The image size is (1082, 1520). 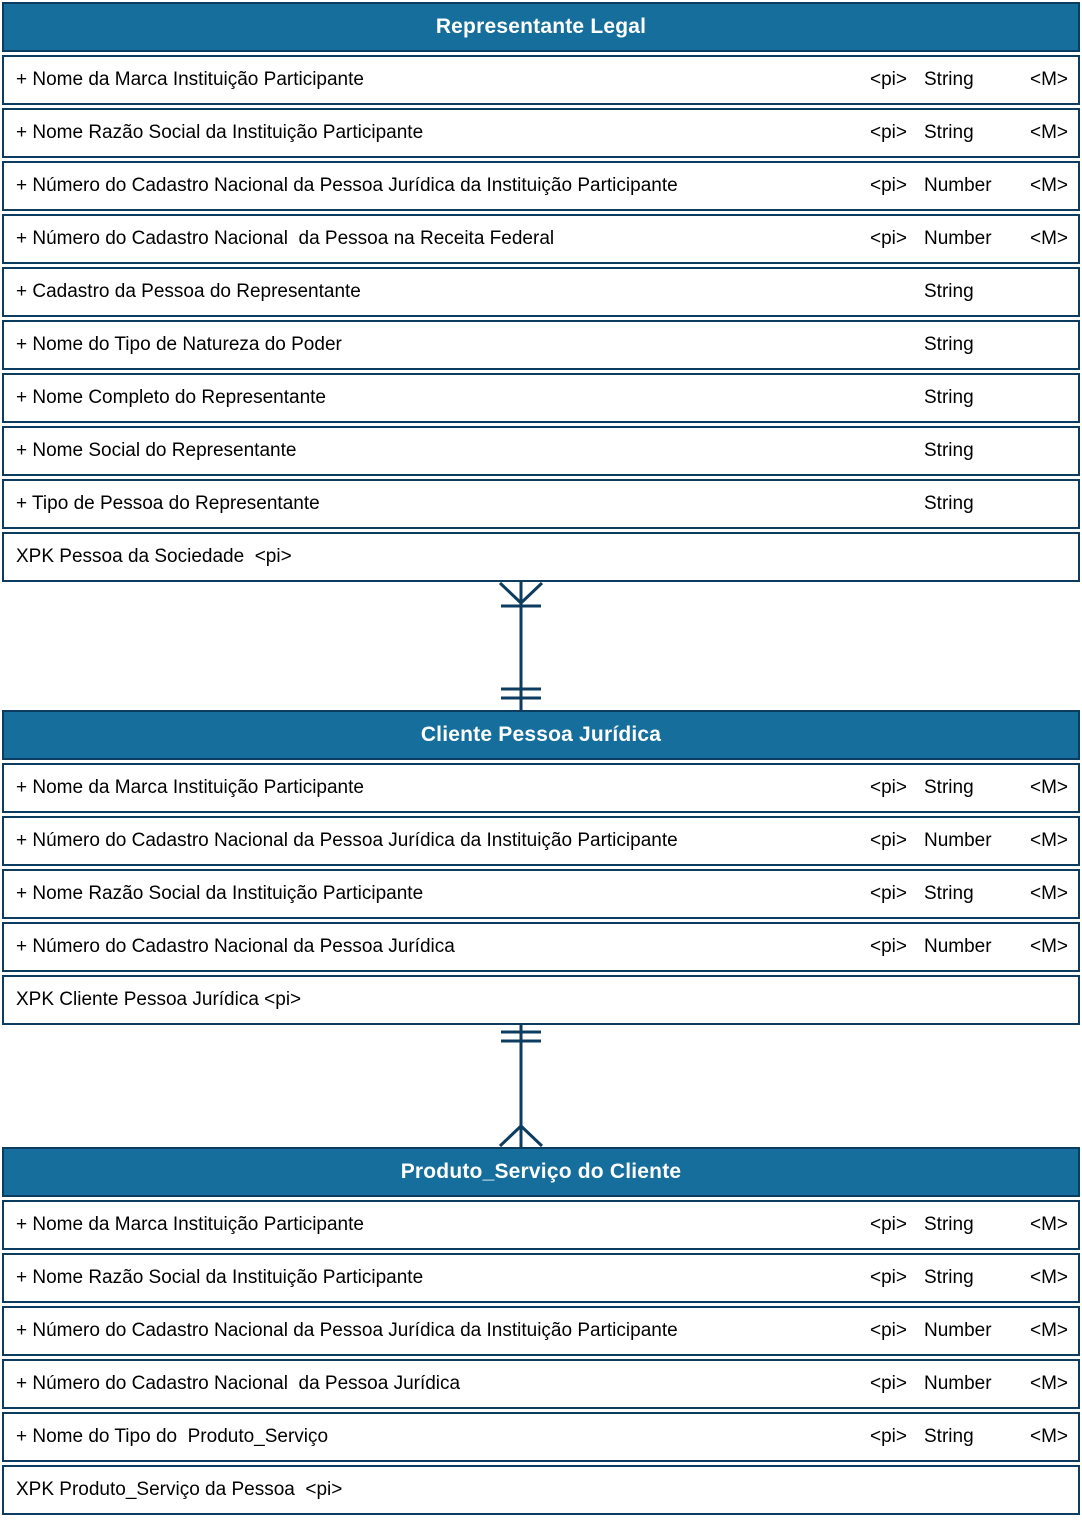 What do you see at coordinates (188, 291) in the screenshot?
I see `attribute-name: + Cadastro da Pessoa do Representante` at bounding box center [188, 291].